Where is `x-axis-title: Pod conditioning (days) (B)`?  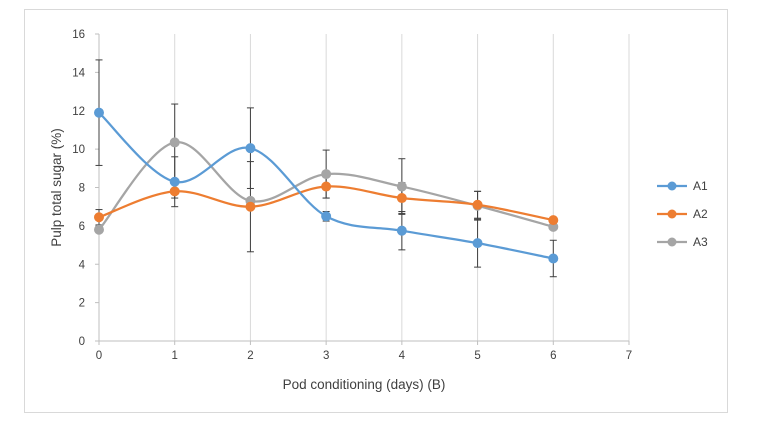
x-axis-title: Pod conditioning (days) (B) is located at coordinates (364, 384).